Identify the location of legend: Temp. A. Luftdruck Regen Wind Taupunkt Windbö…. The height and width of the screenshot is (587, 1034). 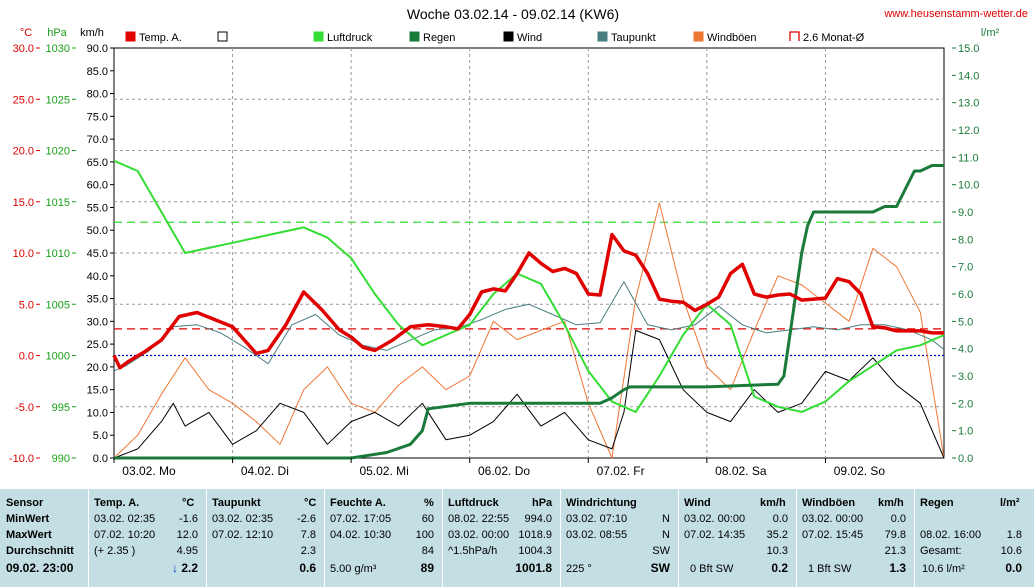
(495, 37).